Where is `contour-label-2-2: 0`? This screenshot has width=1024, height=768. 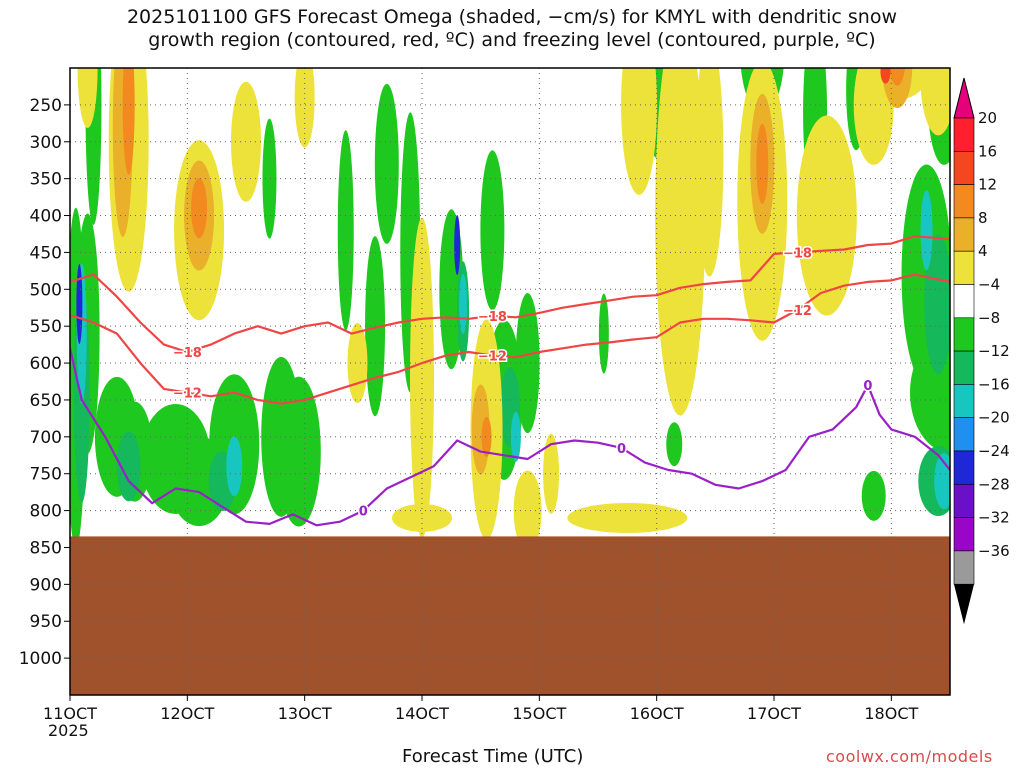 contour-label-2-2: 0 is located at coordinates (867, 386).